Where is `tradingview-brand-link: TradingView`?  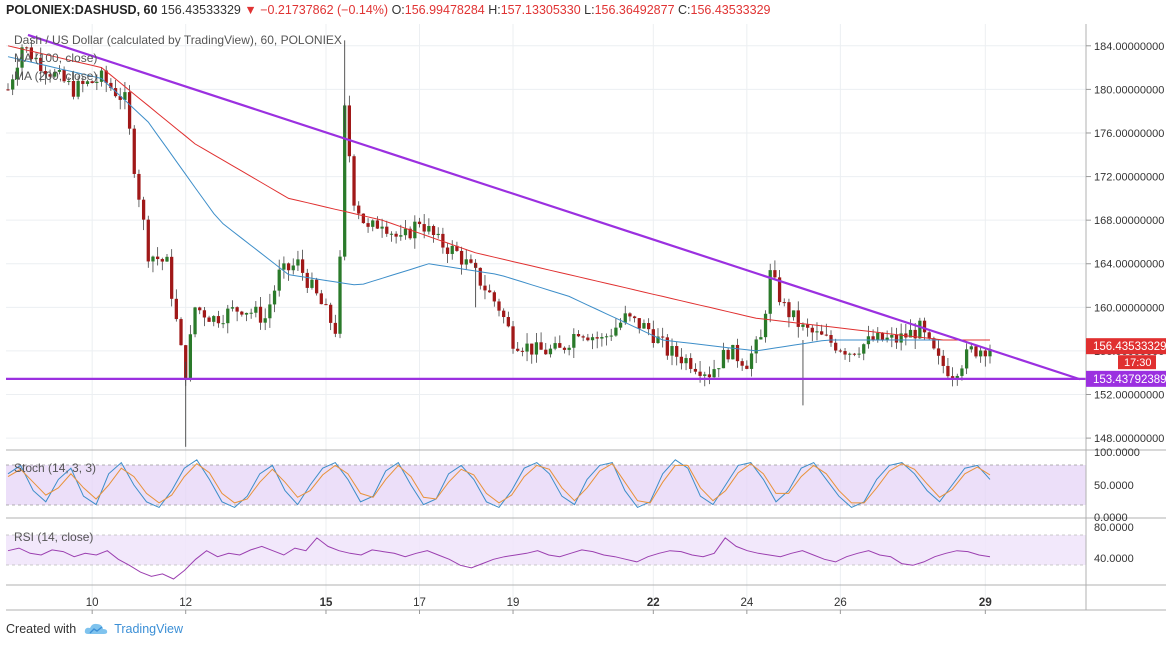 tradingview-brand-link: TradingView is located at coordinates (148, 629).